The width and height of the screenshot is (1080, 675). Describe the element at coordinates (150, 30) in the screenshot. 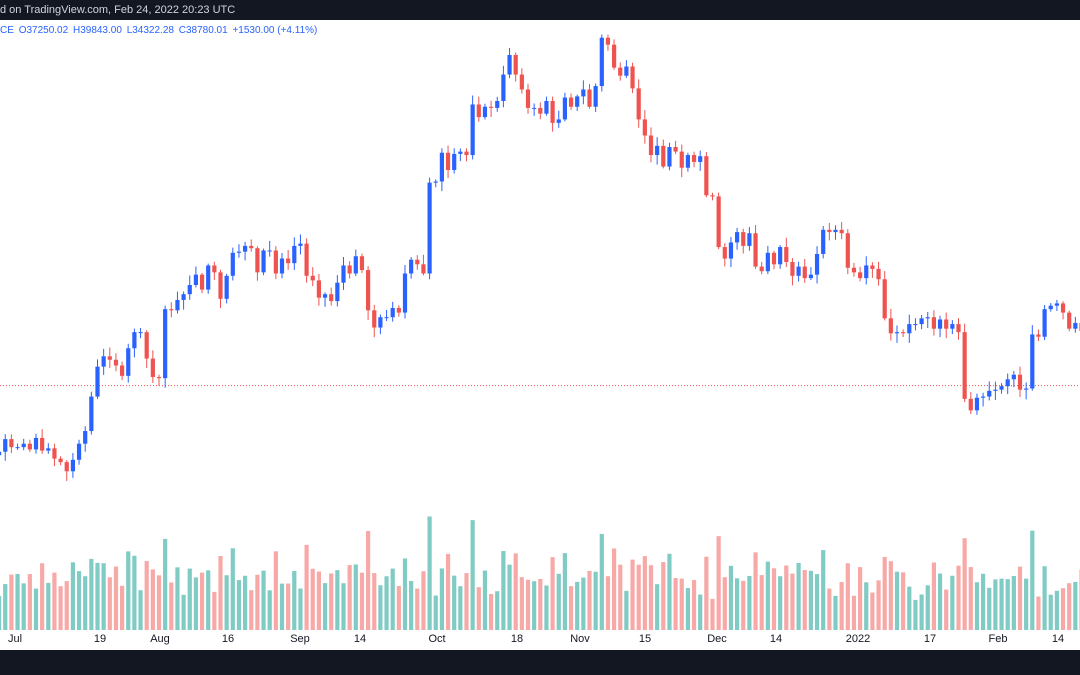

I see `low-value: L34322.28` at that location.